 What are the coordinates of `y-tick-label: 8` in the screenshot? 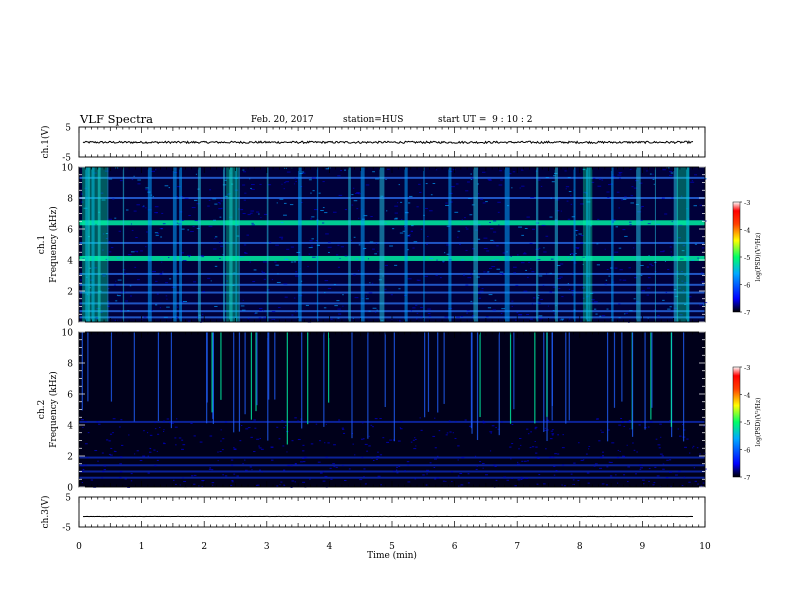 It's located at (70, 200).